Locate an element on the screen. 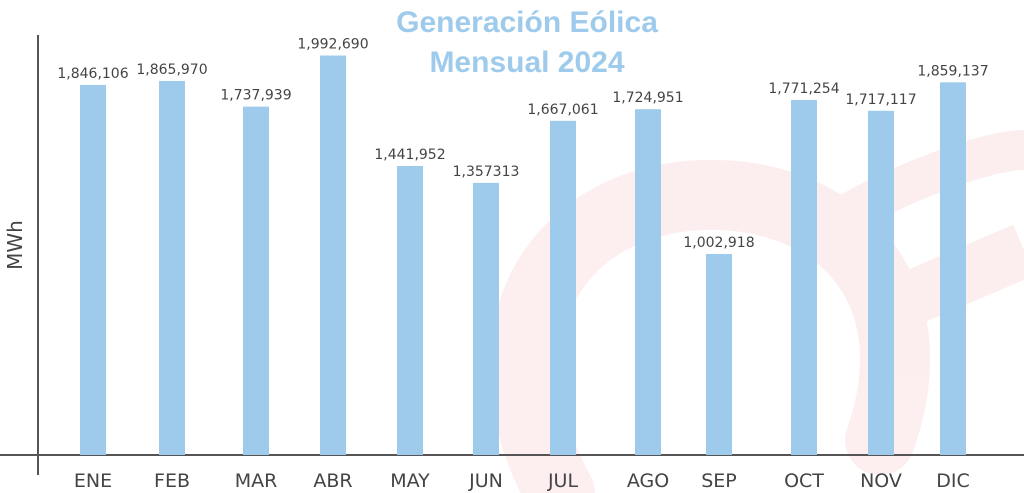 The height and width of the screenshot is (493, 1024). value-label-jul: 1,667,061 is located at coordinates (562, 110).